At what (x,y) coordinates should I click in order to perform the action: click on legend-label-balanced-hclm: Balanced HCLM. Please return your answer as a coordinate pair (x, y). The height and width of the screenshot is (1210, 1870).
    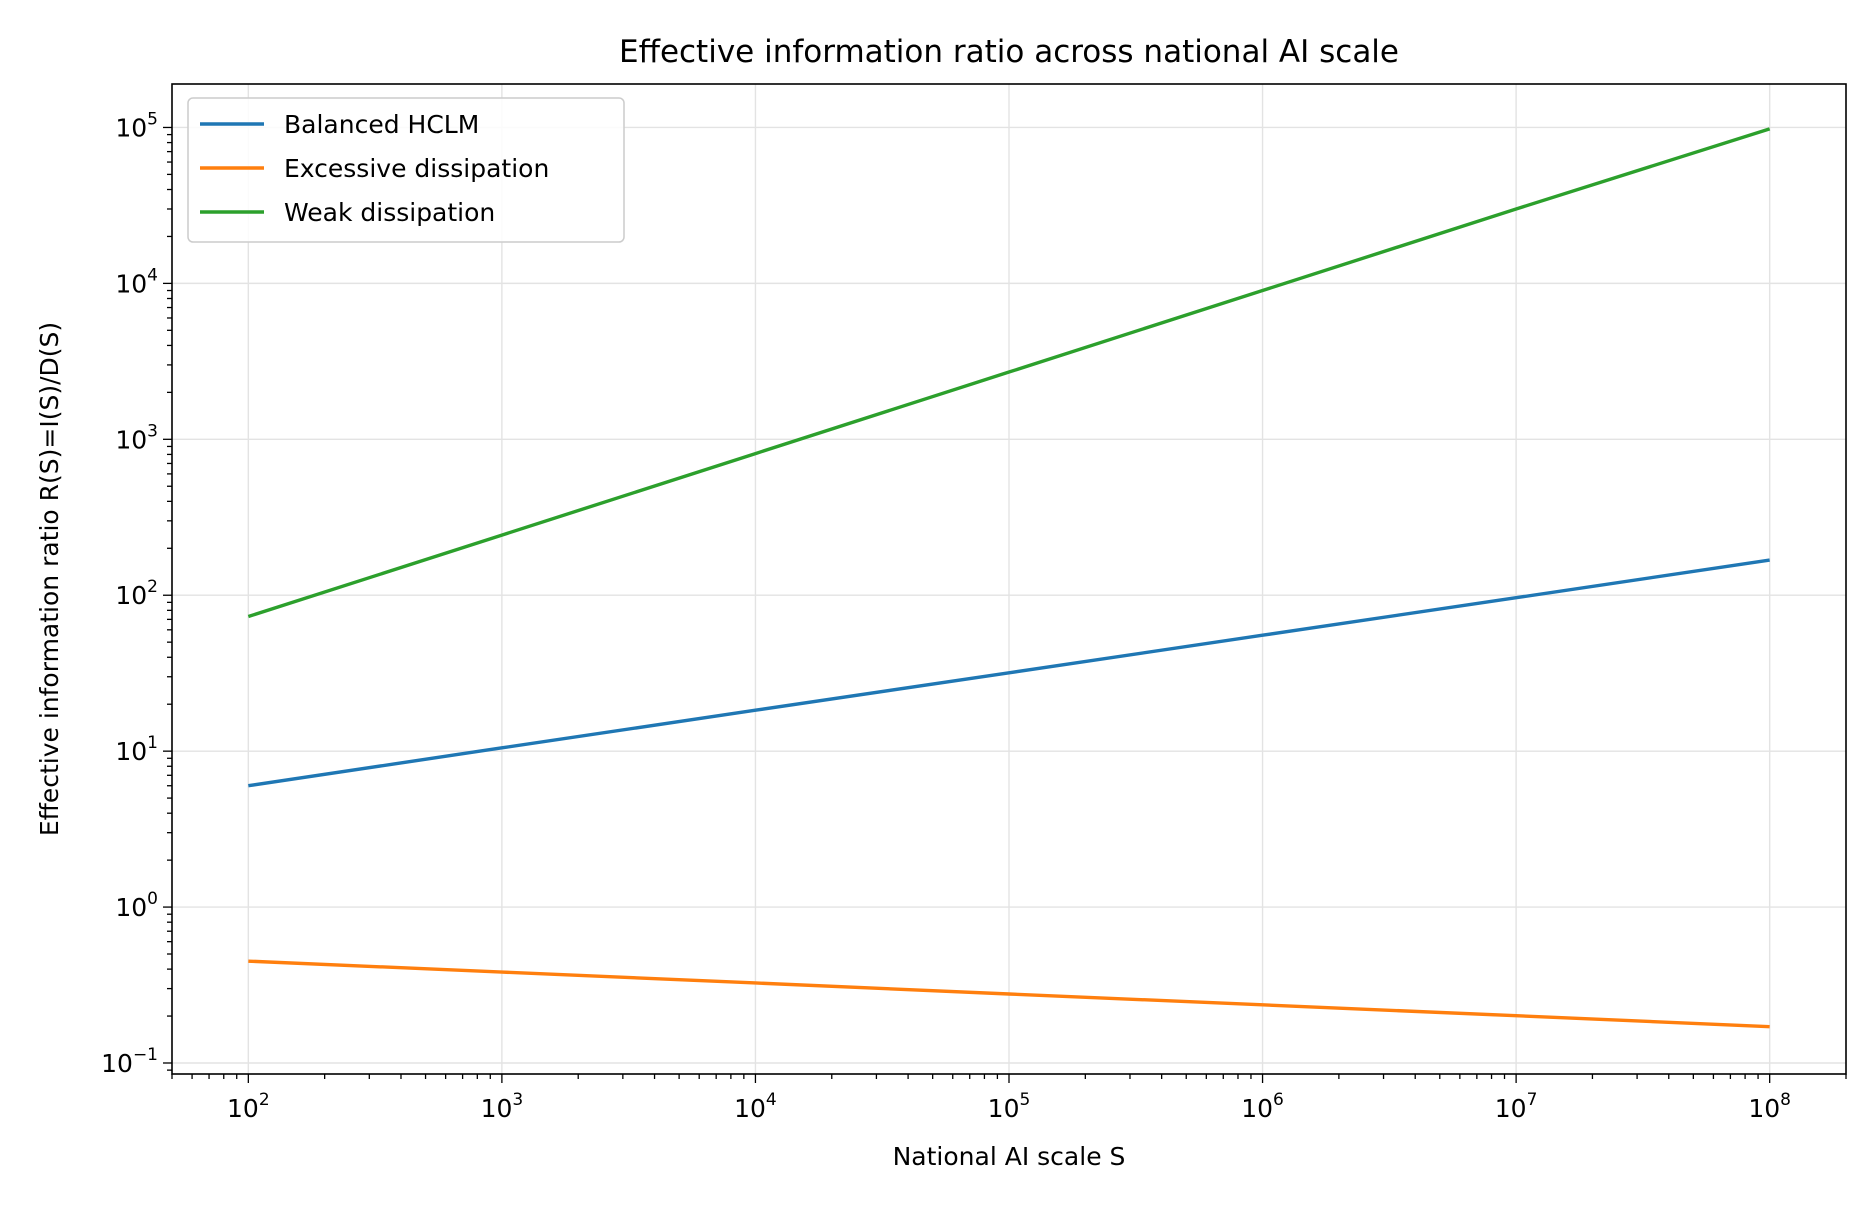
    Looking at the image, I should click on (381, 124).